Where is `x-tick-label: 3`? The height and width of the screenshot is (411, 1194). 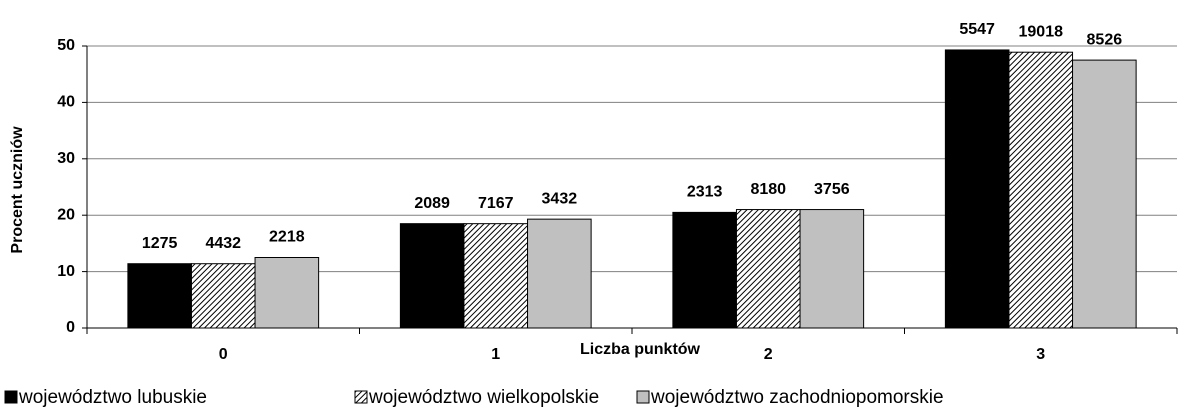 x-tick-label: 3 is located at coordinates (1040, 354).